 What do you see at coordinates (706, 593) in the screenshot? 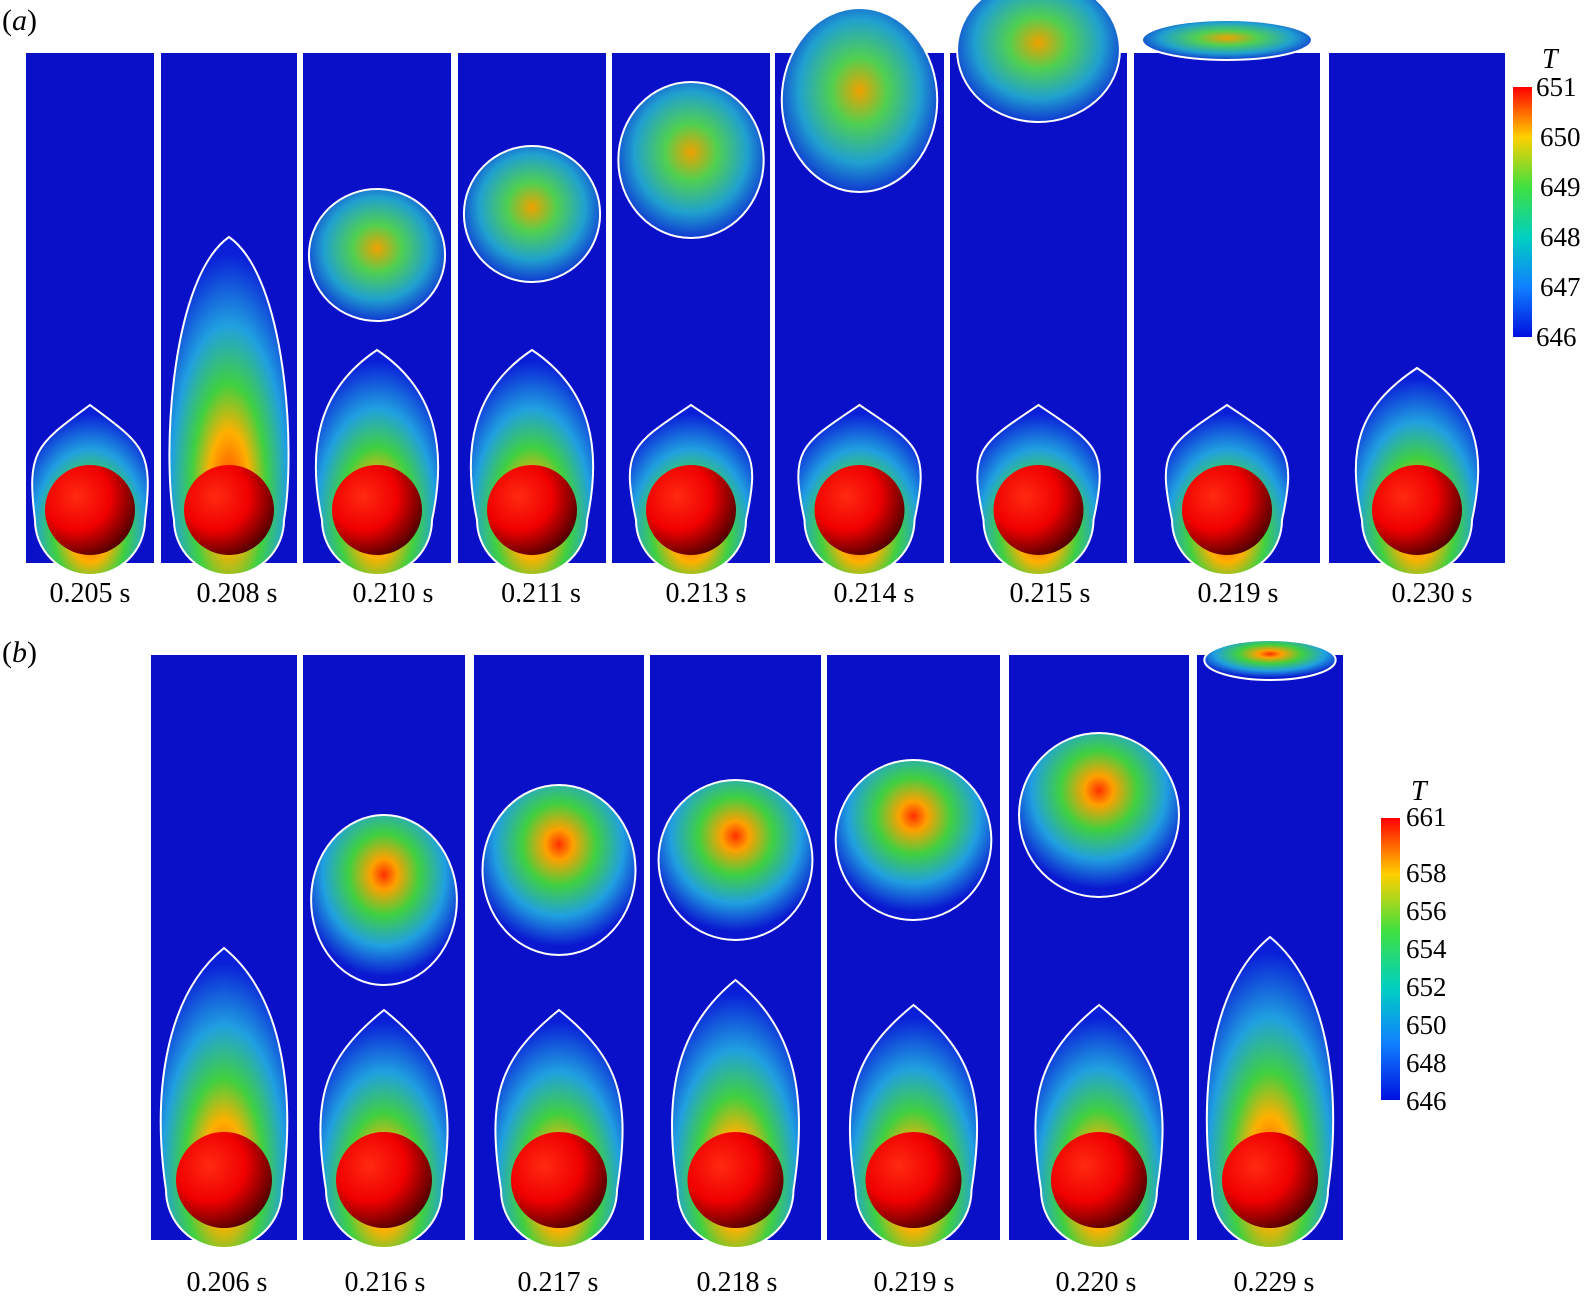
I see `frame-a-time: 0.213 s` at bounding box center [706, 593].